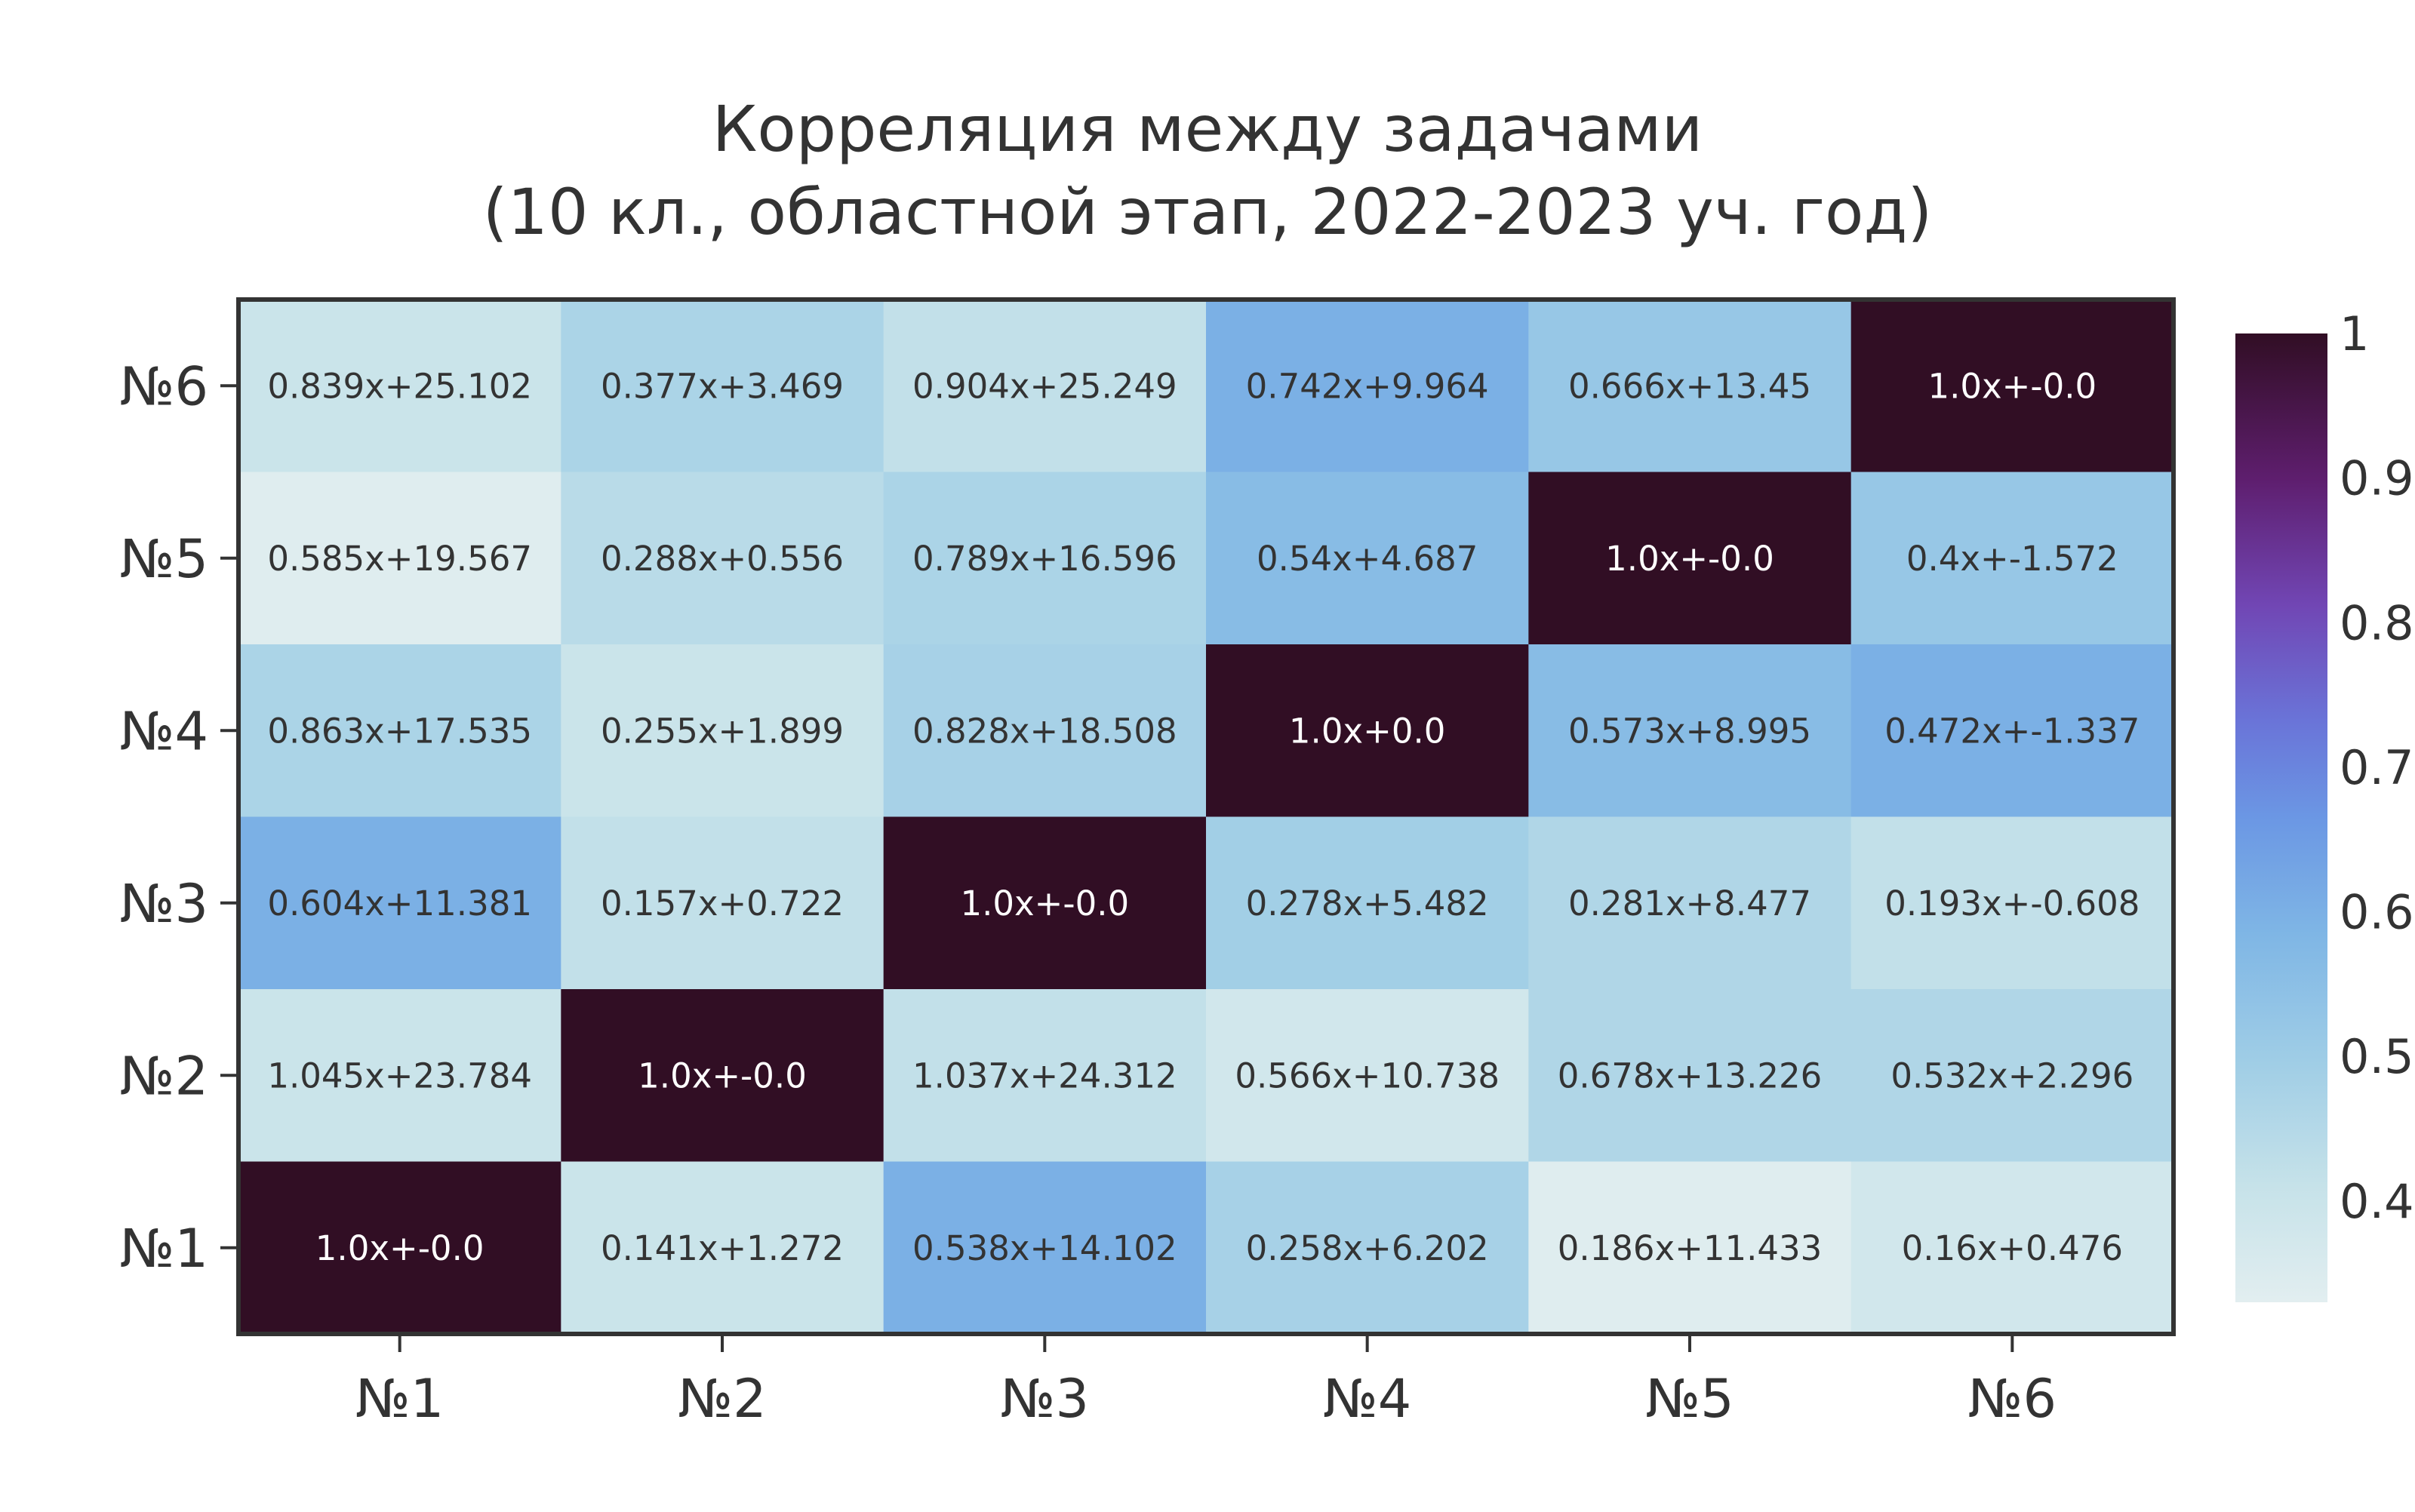 This screenshot has width=2415, height=1512. I want to click on heatmap-cell-label: 0.193x+-0.608, so click(2012, 903).